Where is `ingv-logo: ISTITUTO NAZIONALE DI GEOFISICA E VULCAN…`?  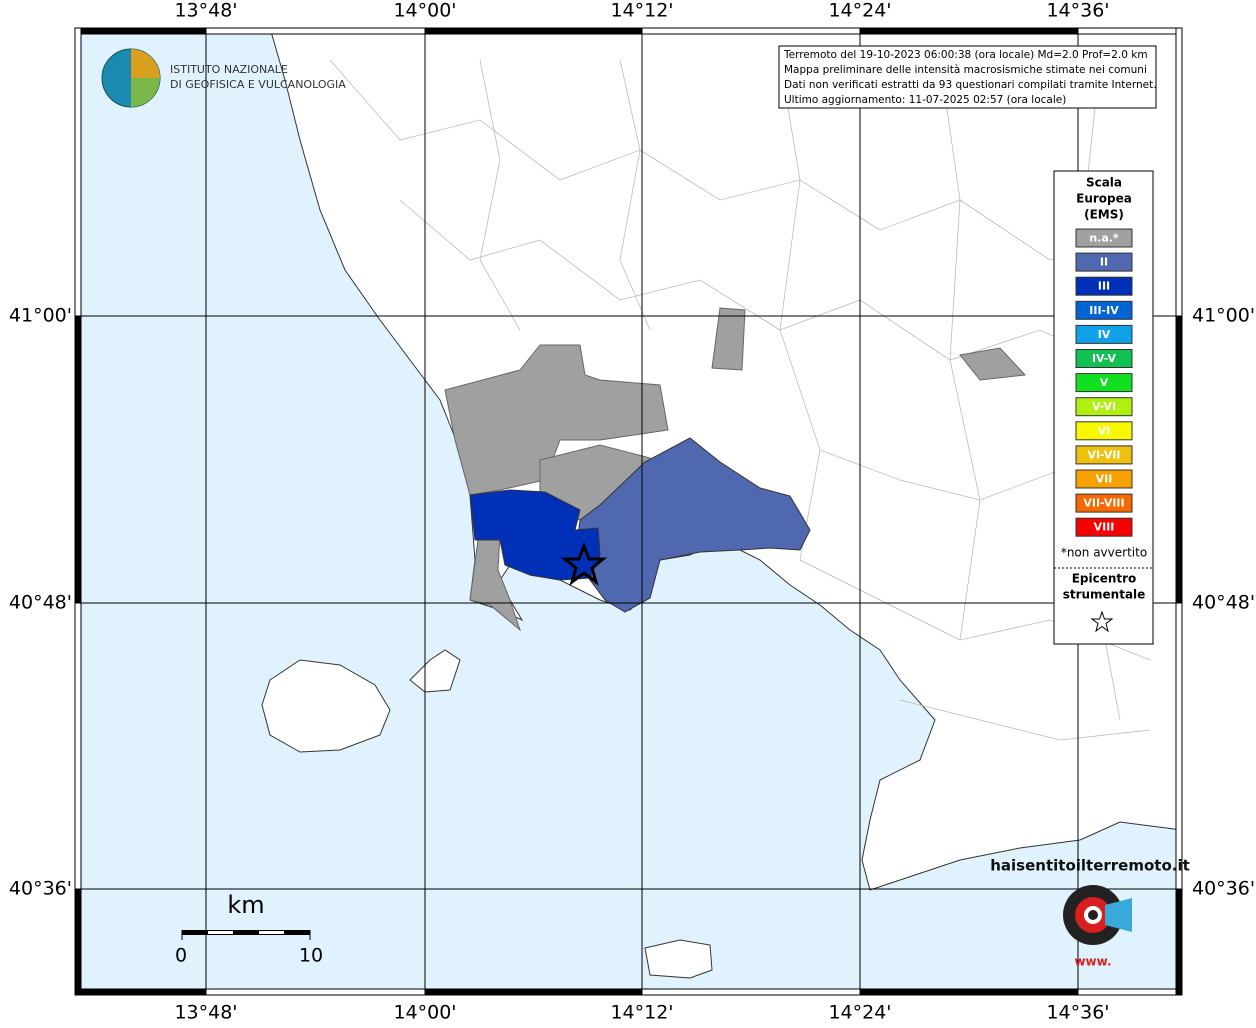
ingv-logo: ISTITUTO NAZIONALE DI GEOFISICA E VULCAN… is located at coordinates (223, 78).